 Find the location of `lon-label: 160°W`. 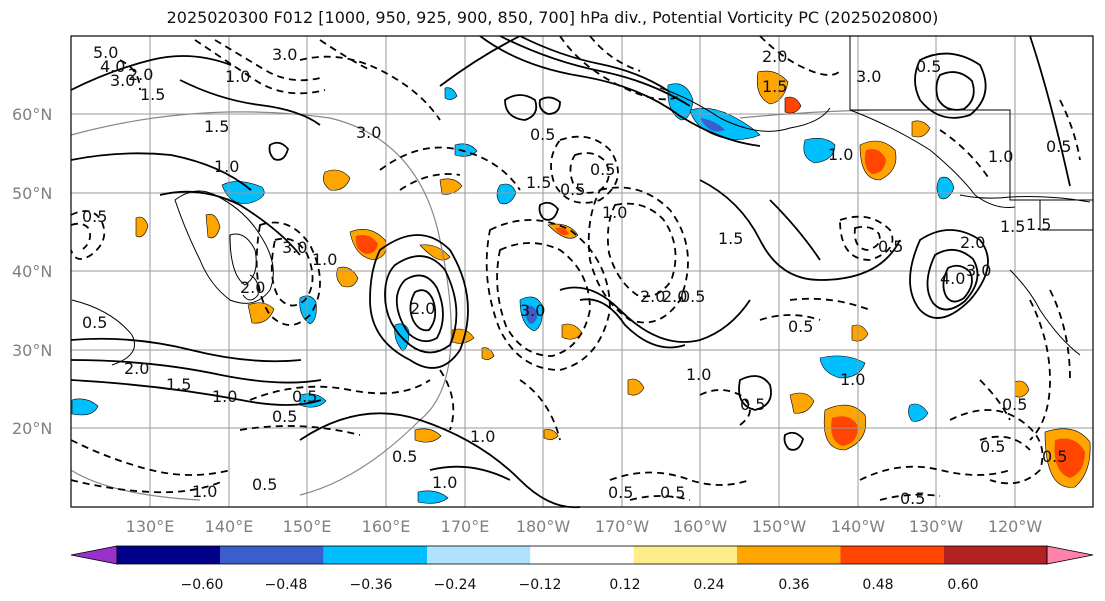

lon-label: 160°W is located at coordinates (700, 526).